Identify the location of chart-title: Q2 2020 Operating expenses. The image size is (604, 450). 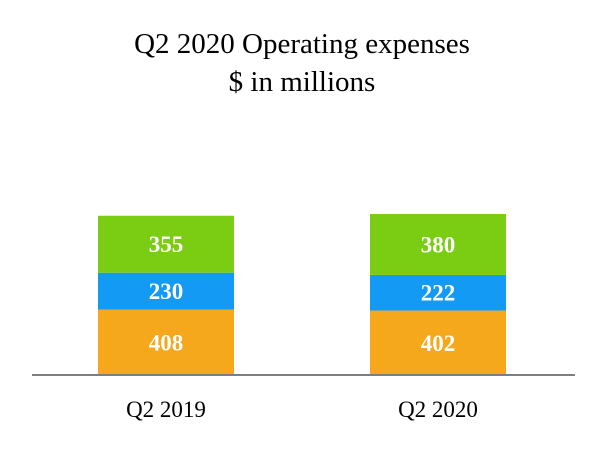
(302, 44).